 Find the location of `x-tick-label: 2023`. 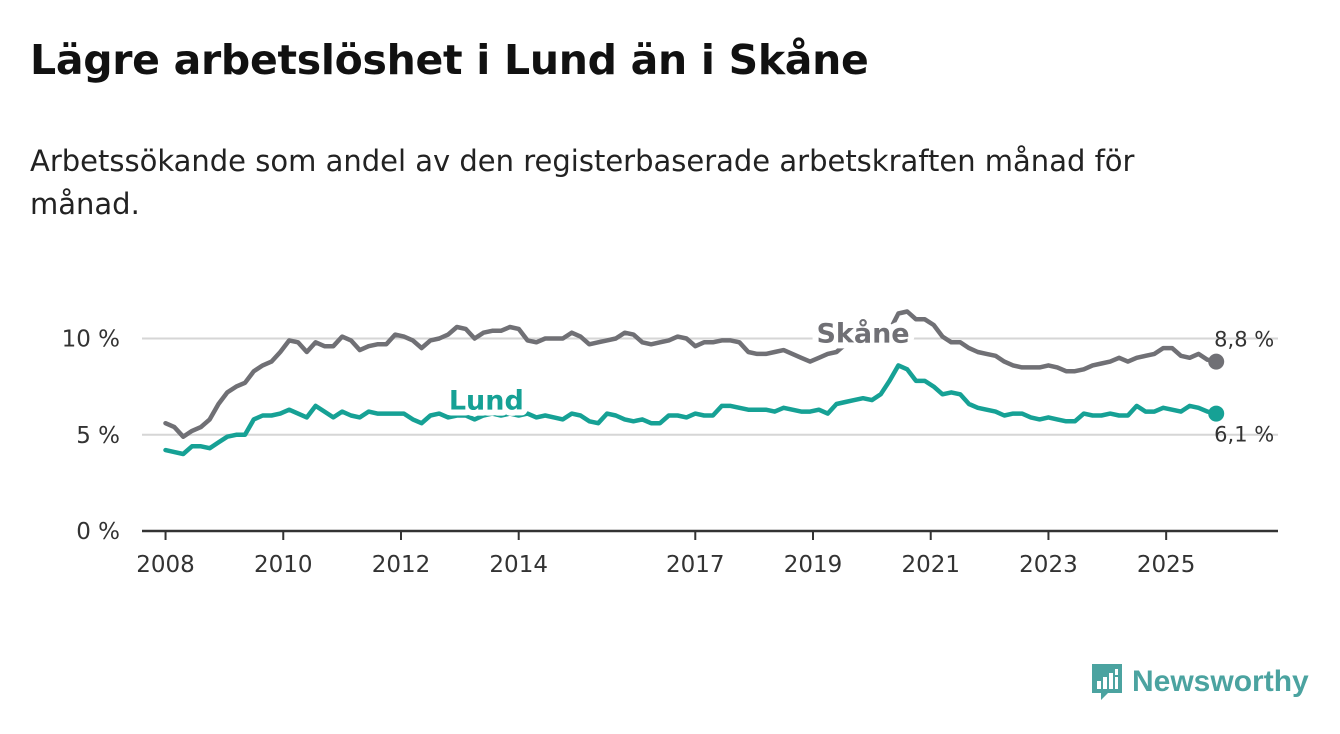

x-tick-label: 2023 is located at coordinates (1048, 565).